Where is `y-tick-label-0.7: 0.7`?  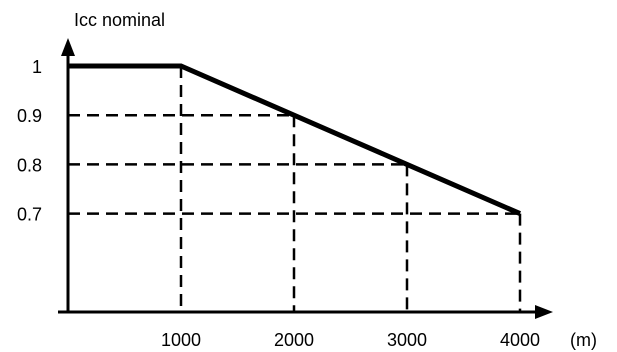
y-tick-label-0.7: 0.7 is located at coordinates (29, 215).